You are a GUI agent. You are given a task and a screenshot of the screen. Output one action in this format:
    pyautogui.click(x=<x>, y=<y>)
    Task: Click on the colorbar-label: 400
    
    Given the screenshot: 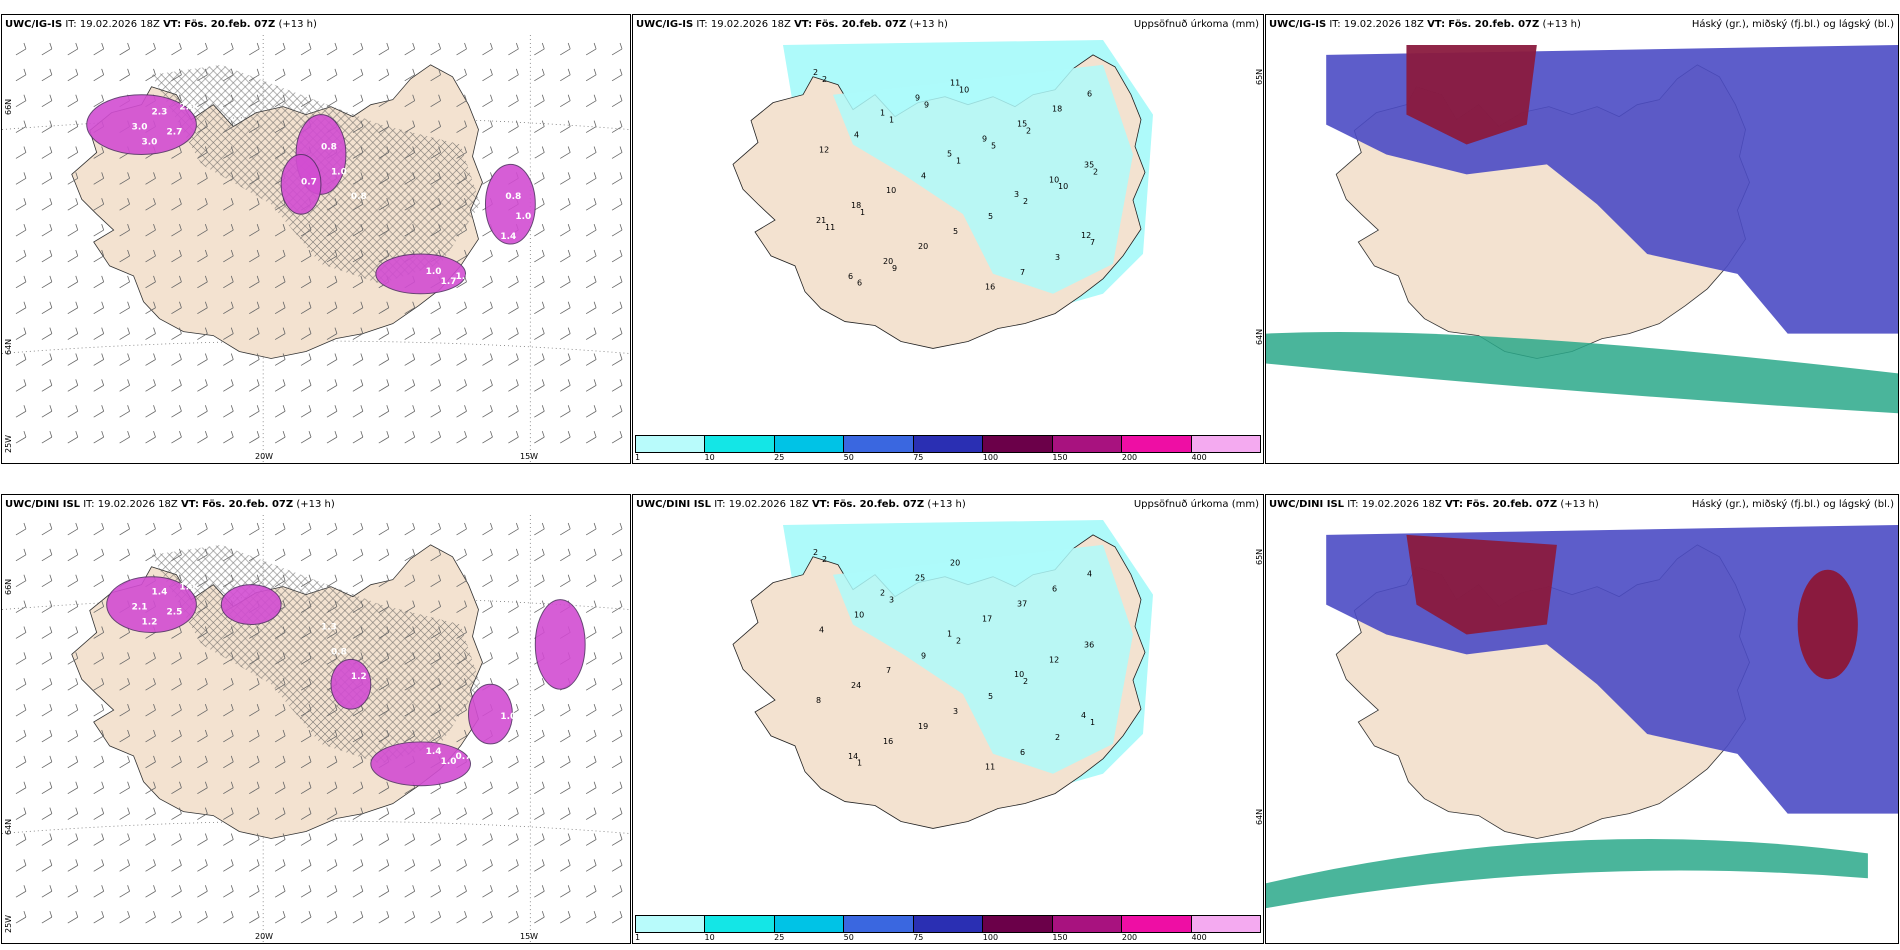 What is the action you would take?
    pyautogui.click(x=1199, y=457)
    